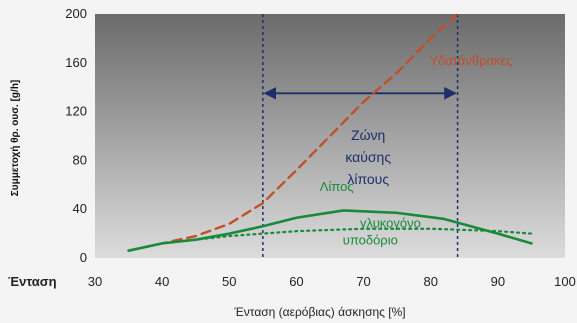 The image size is (577, 323). Describe the element at coordinates (15, 138) in the screenshot. I see `y-axis-label: Συμμετοχή θρ. ουσ. [g/h]` at that location.